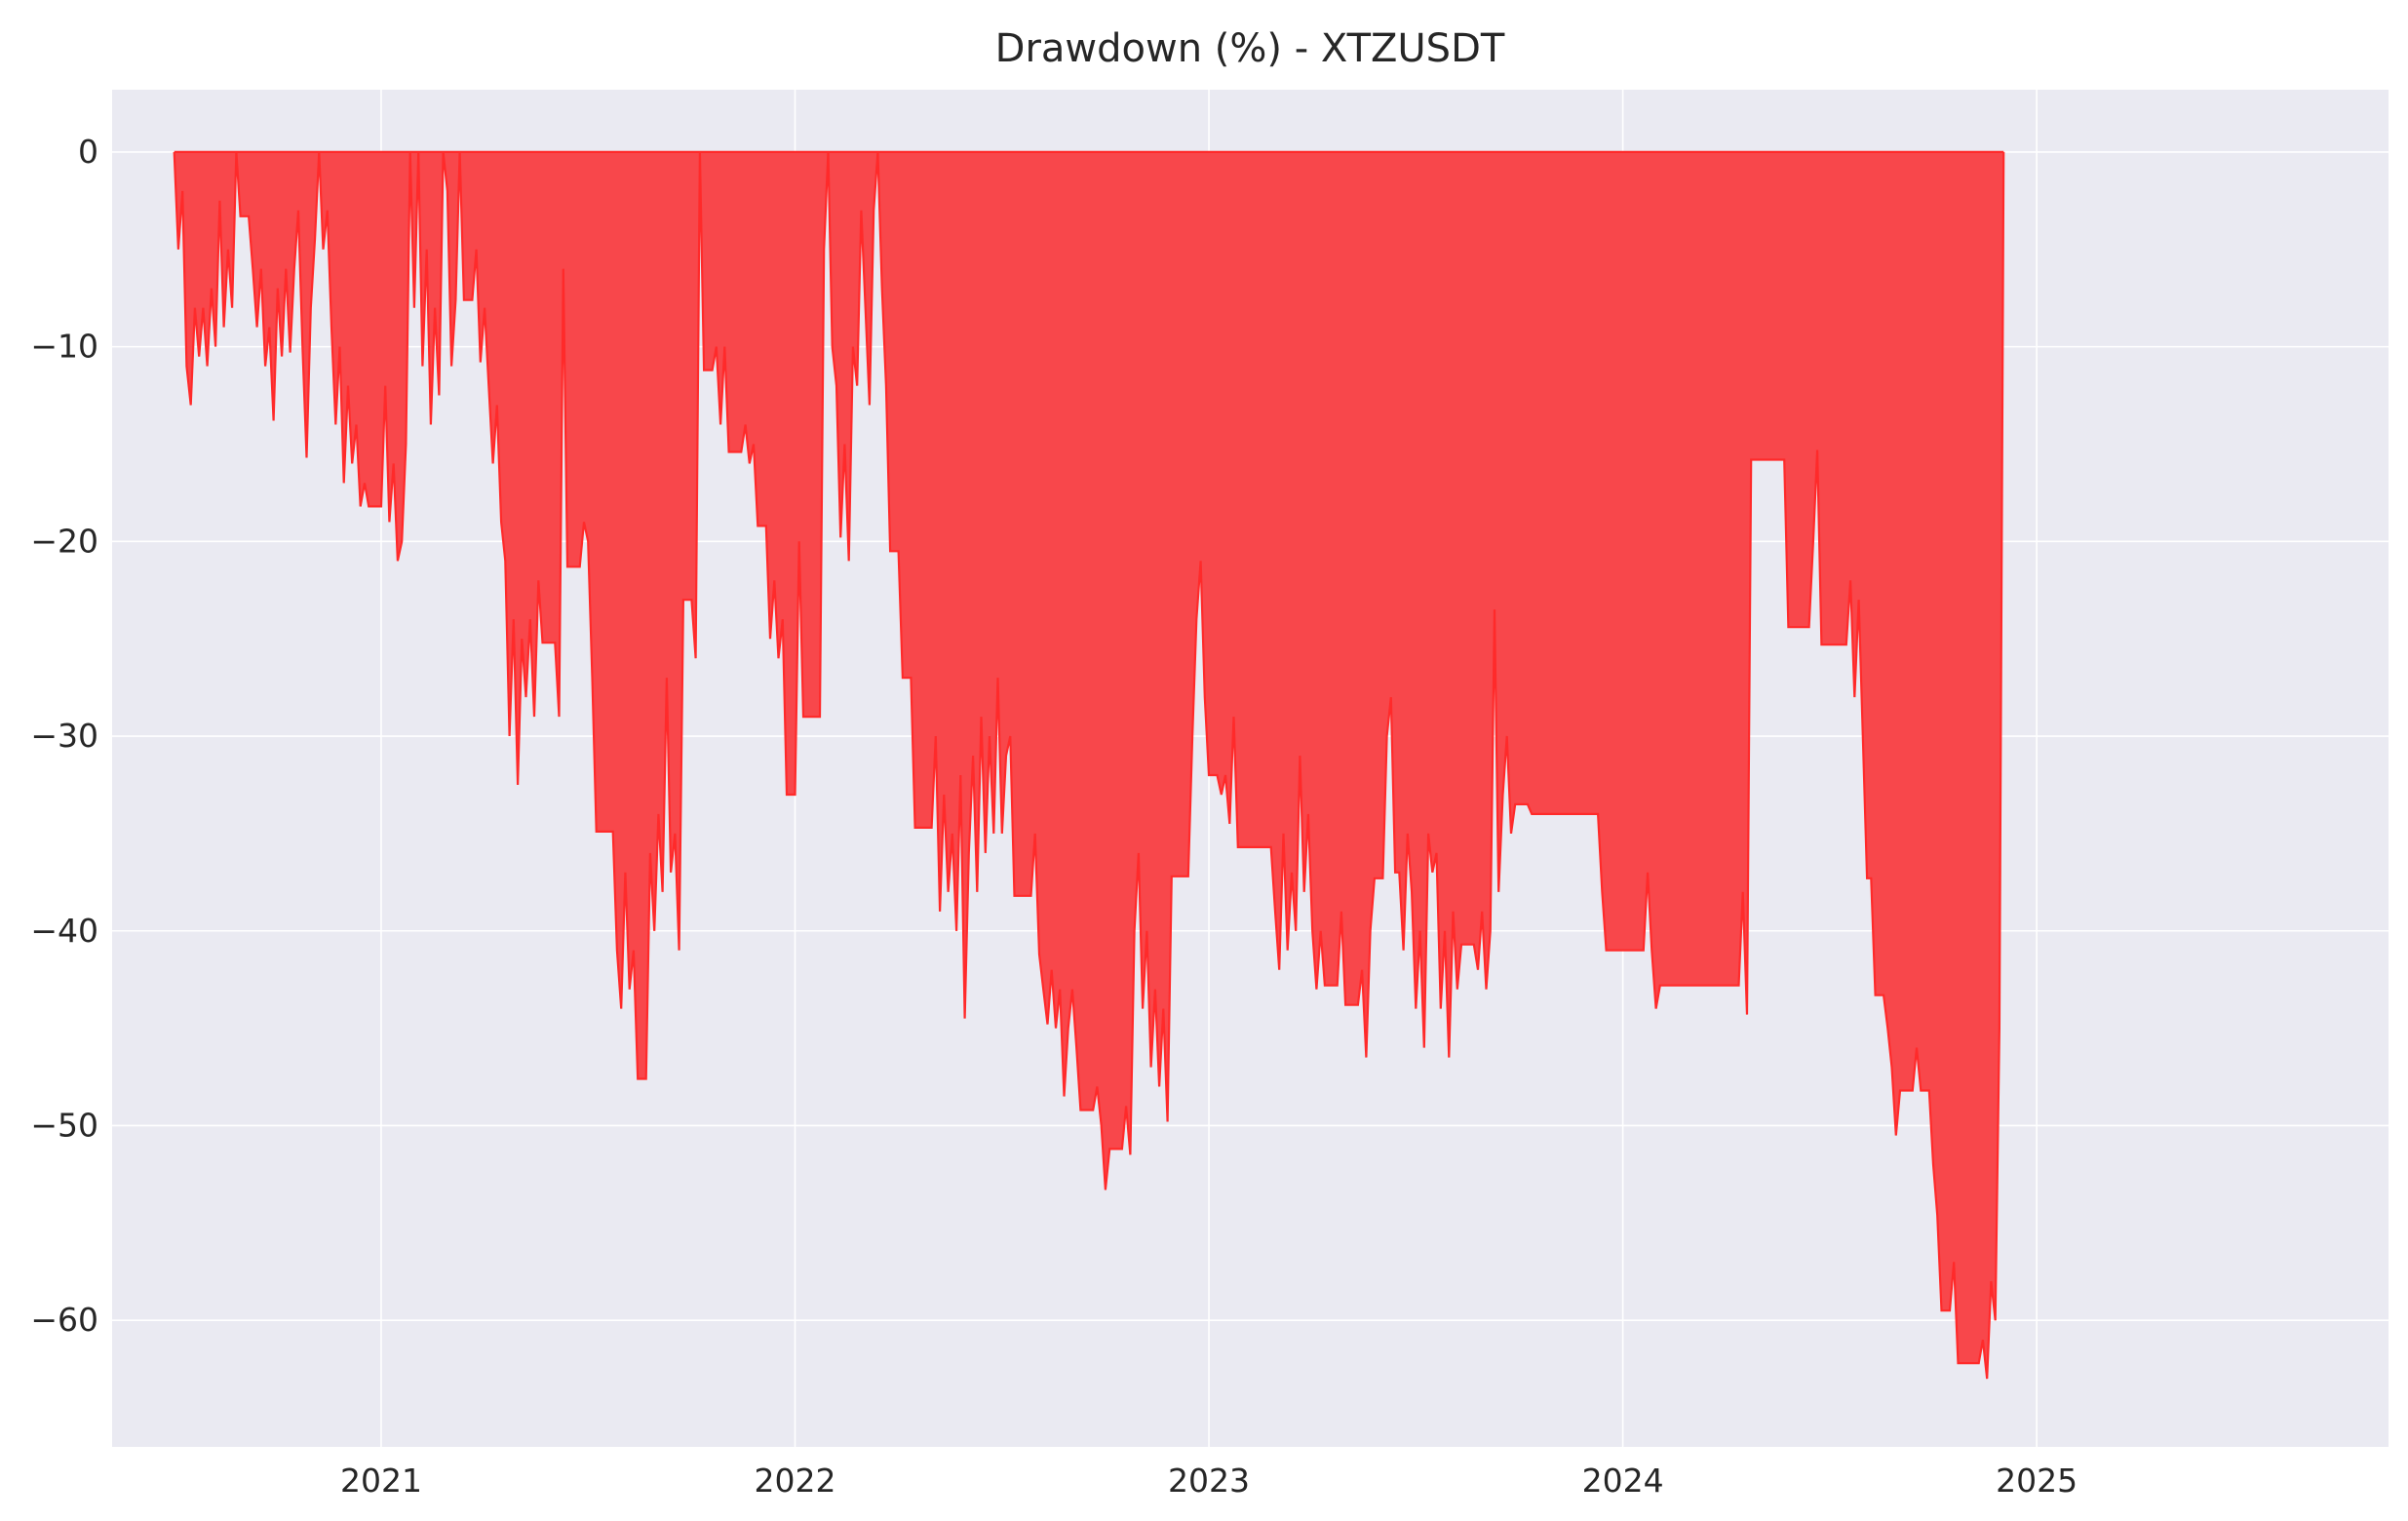 This screenshot has width=2408, height=1521. What do you see at coordinates (64, 541) in the screenshot?
I see `y-tick-label: −20` at bounding box center [64, 541].